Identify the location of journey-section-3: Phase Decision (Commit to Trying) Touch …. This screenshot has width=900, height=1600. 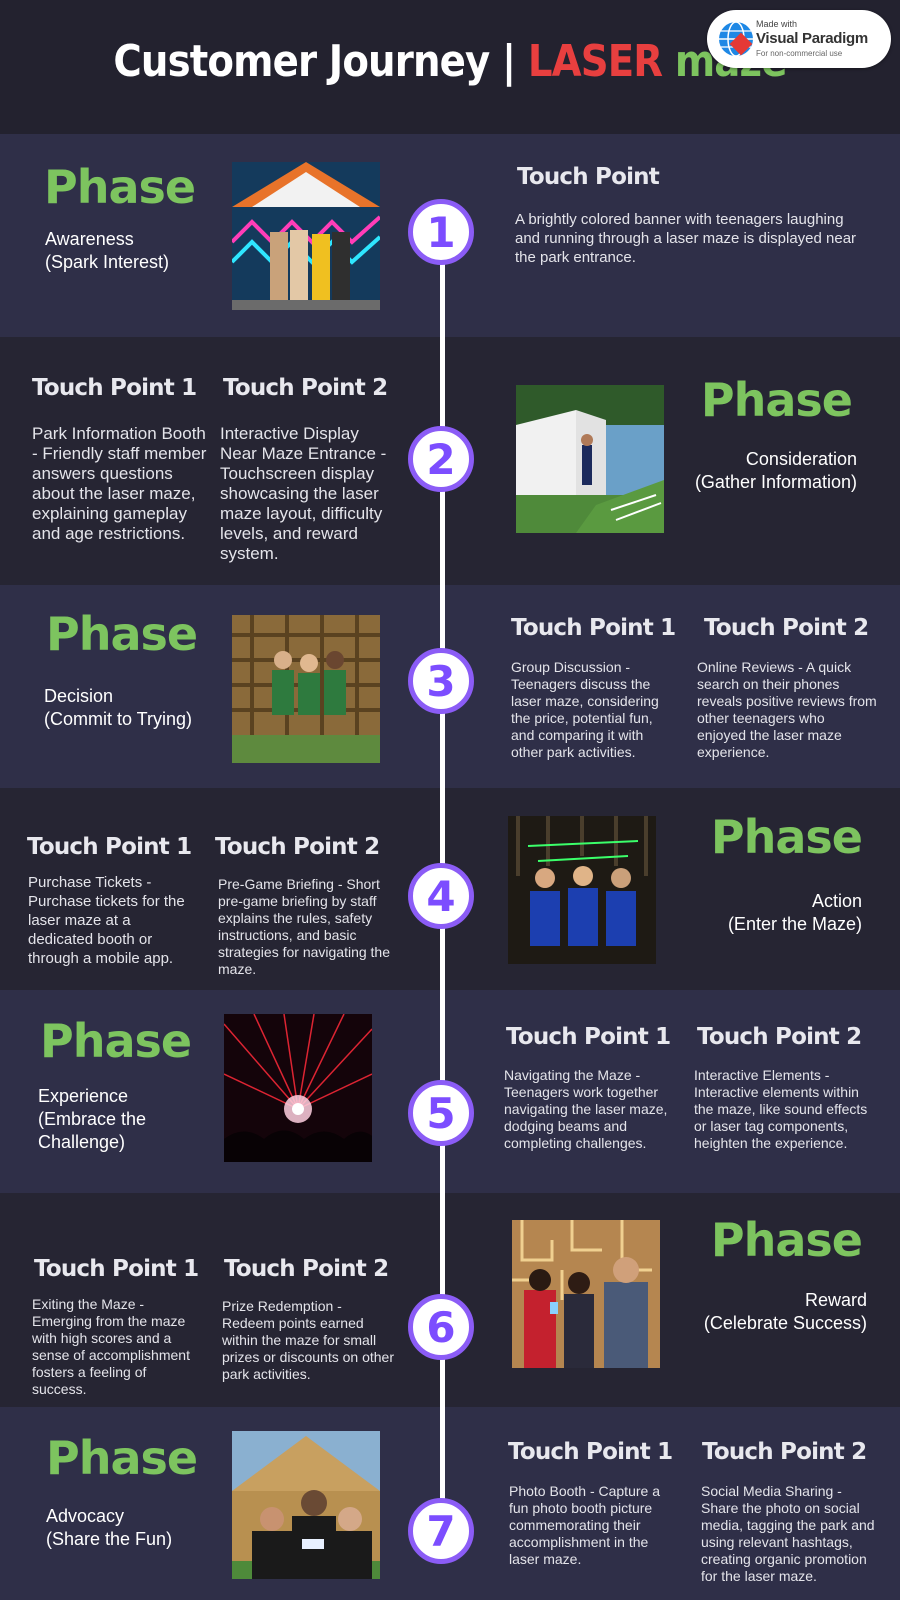
(450, 686).